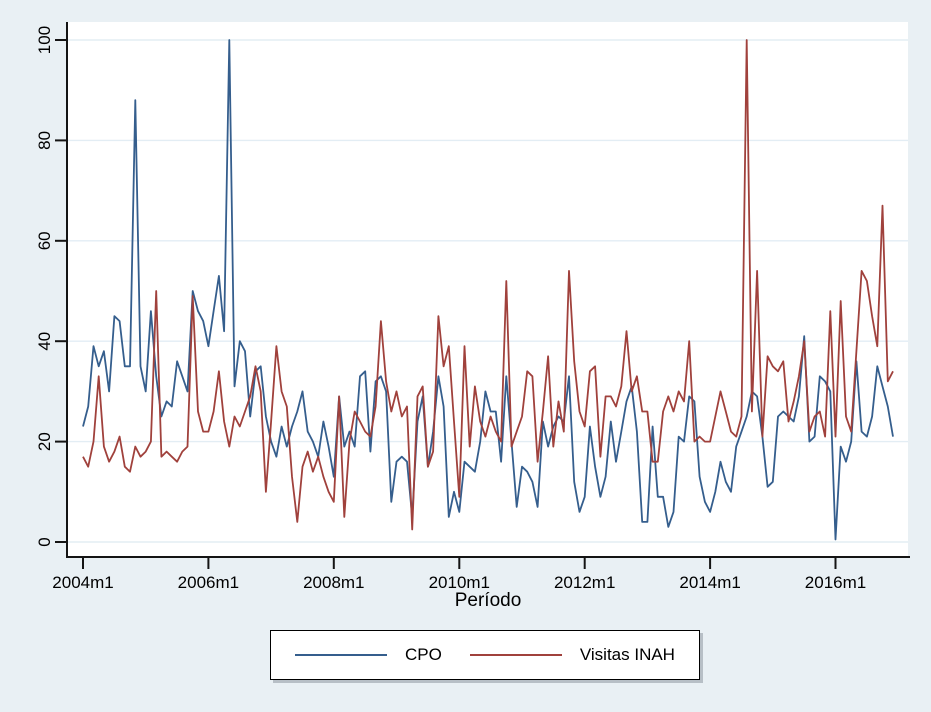 Image resolution: width=931 pixels, height=712 pixels. I want to click on x-axis-title: Período, so click(488, 600).